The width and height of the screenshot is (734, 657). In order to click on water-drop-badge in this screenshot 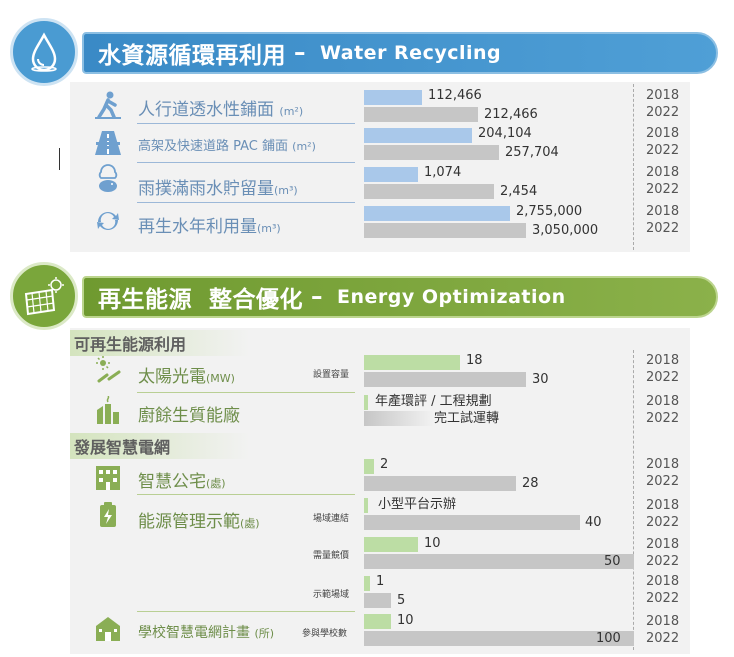, I will do `click(44, 52)`.